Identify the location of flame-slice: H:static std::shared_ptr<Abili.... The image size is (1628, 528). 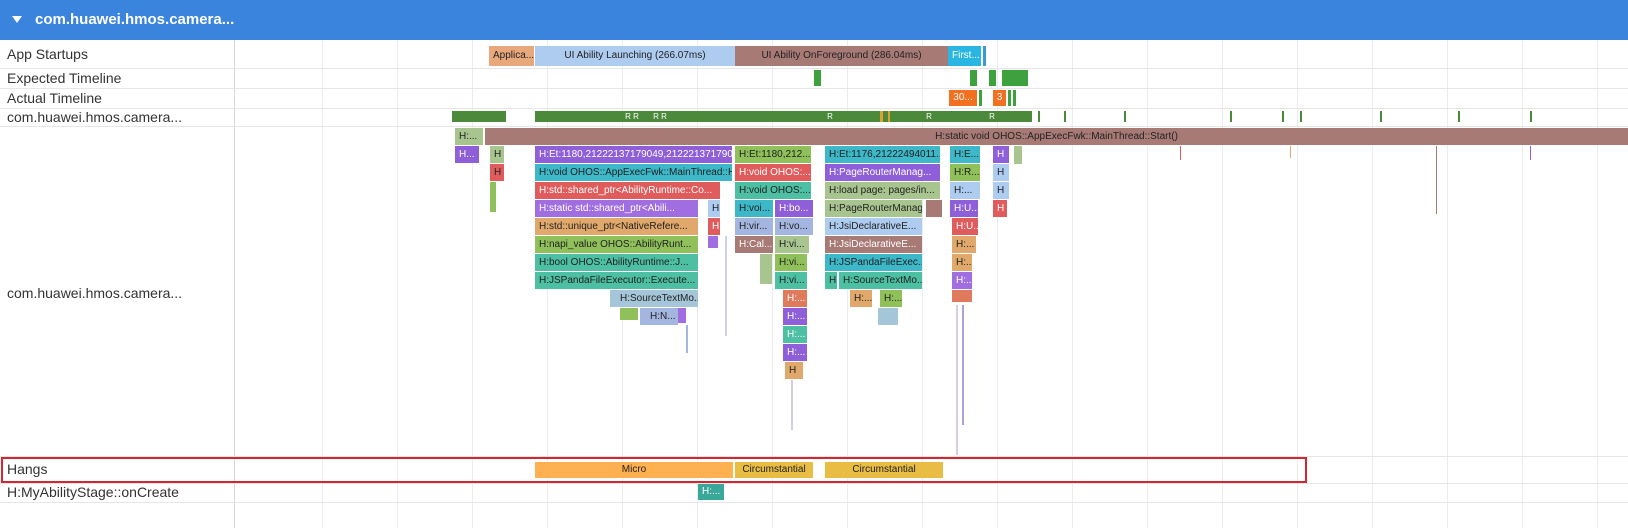
(616, 208).